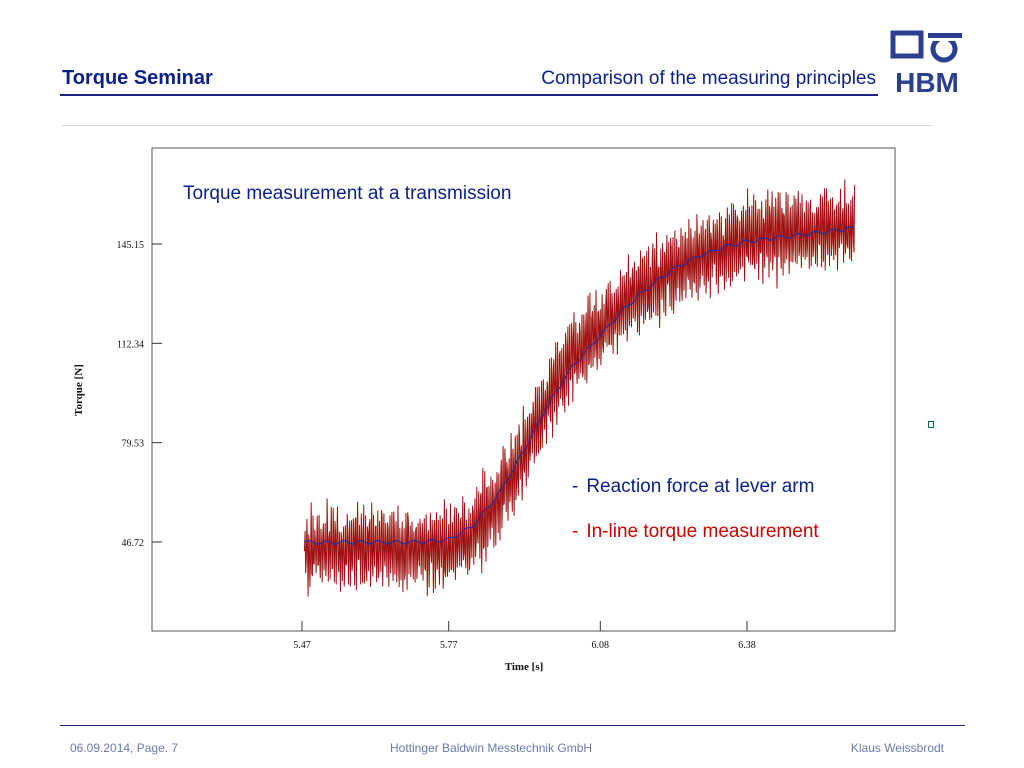 Image resolution: width=1024 pixels, height=768 pixels. Describe the element at coordinates (130, 344) in the screenshot. I see `y-tick-label: 112.34` at that location.